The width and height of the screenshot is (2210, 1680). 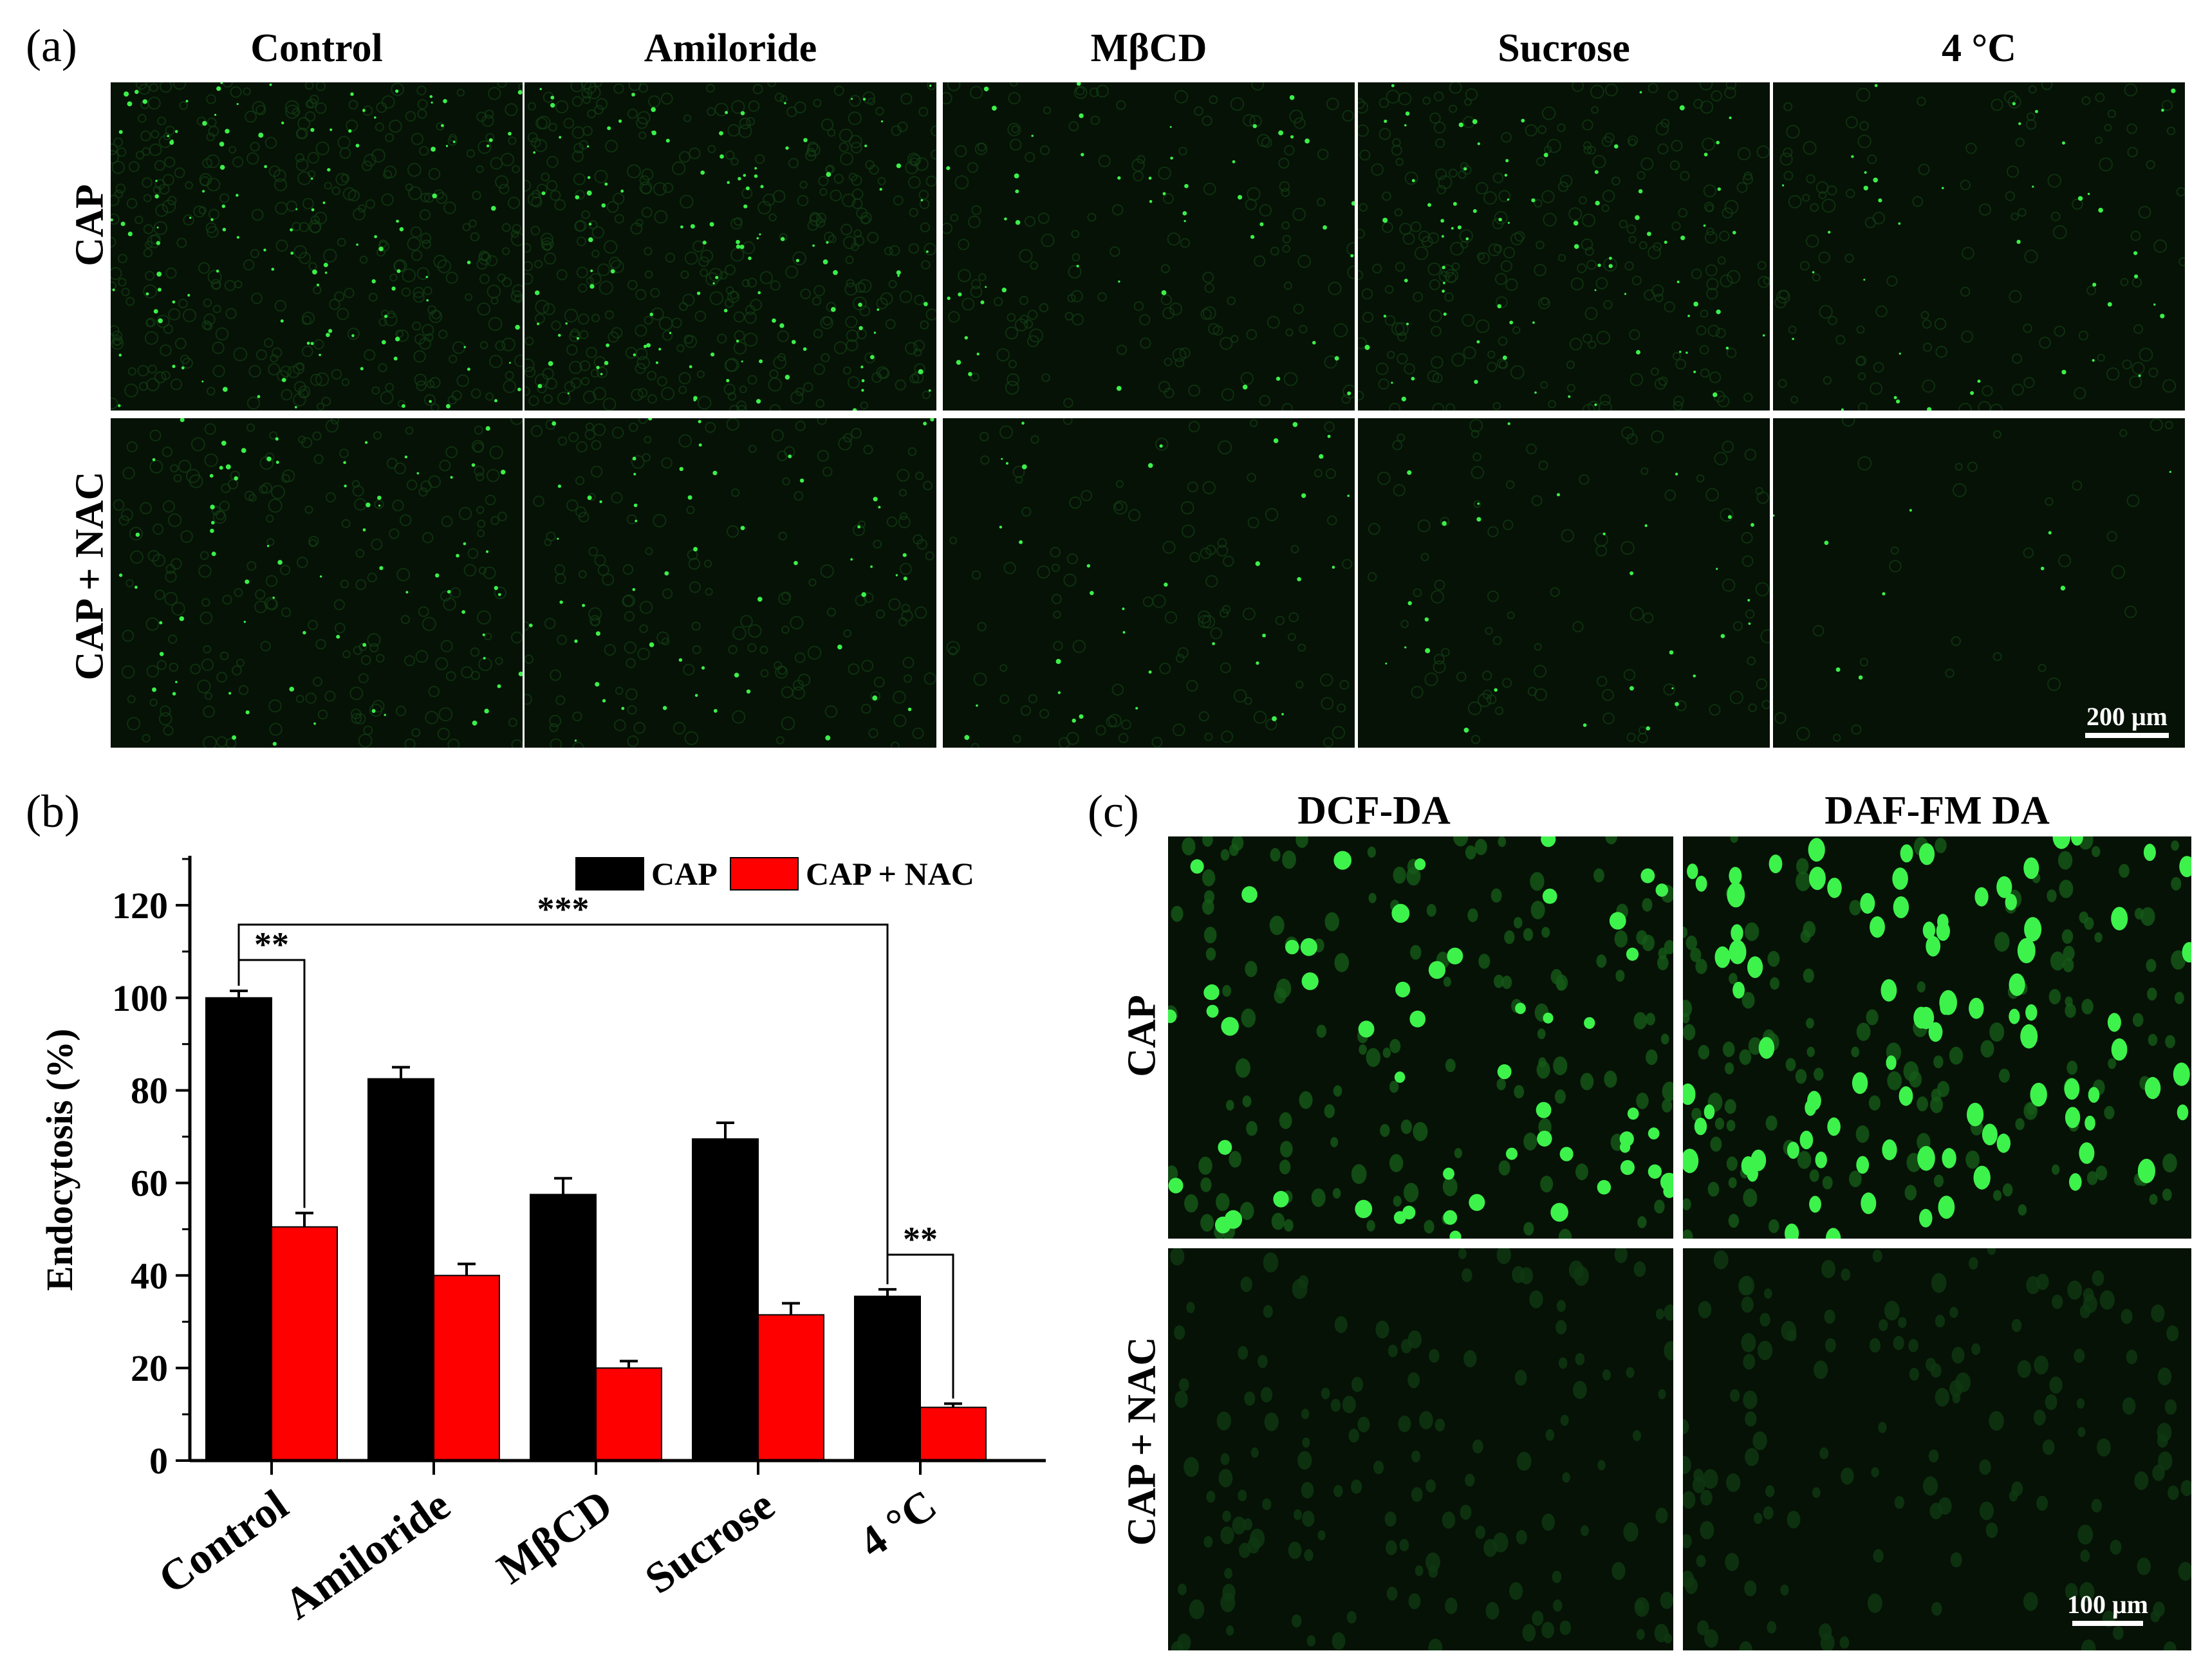 What do you see at coordinates (709, 1541) in the screenshot?
I see `x-tick-label: Sucrose` at bounding box center [709, 1541].